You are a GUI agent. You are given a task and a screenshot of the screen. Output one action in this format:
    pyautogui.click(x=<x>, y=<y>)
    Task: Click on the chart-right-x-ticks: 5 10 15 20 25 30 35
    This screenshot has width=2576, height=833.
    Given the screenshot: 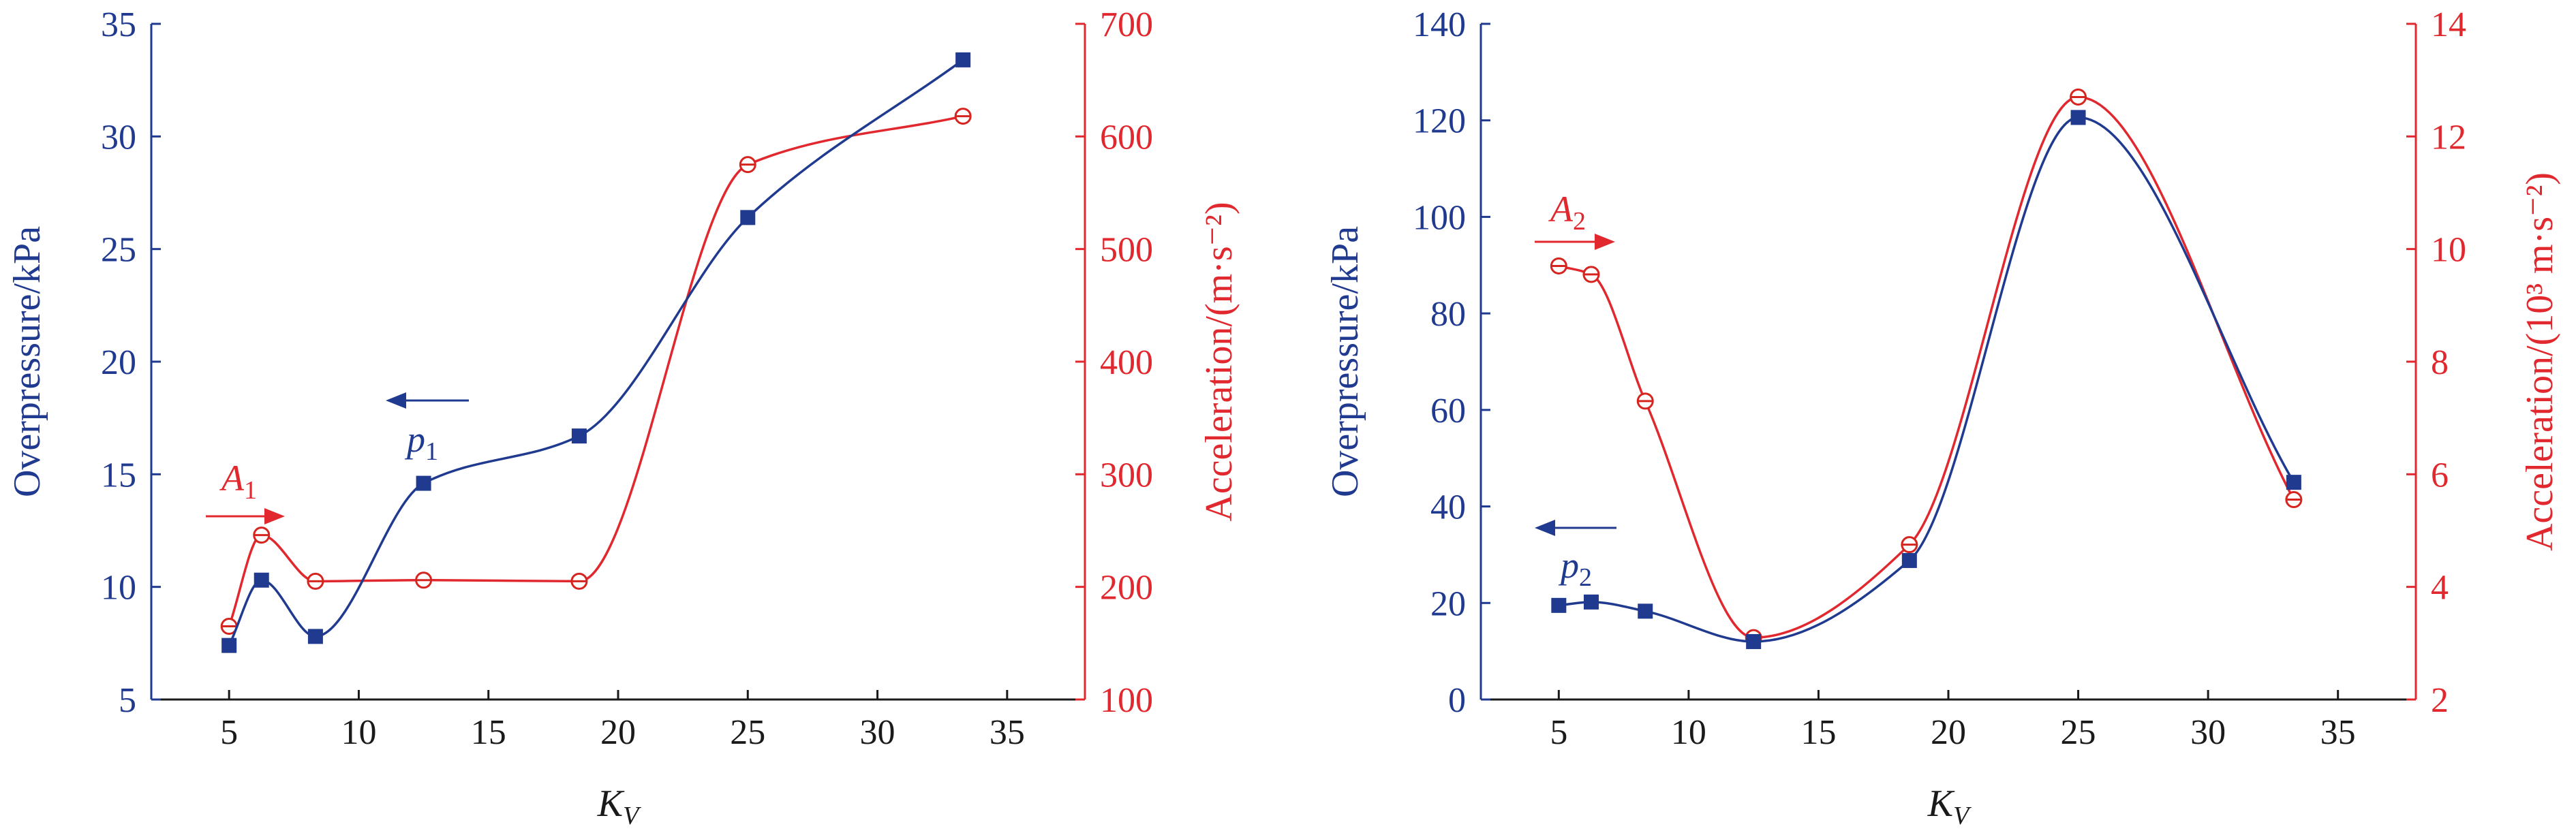 What is the action you would take?
    pyautogui.click(x=1953, y=721)
    